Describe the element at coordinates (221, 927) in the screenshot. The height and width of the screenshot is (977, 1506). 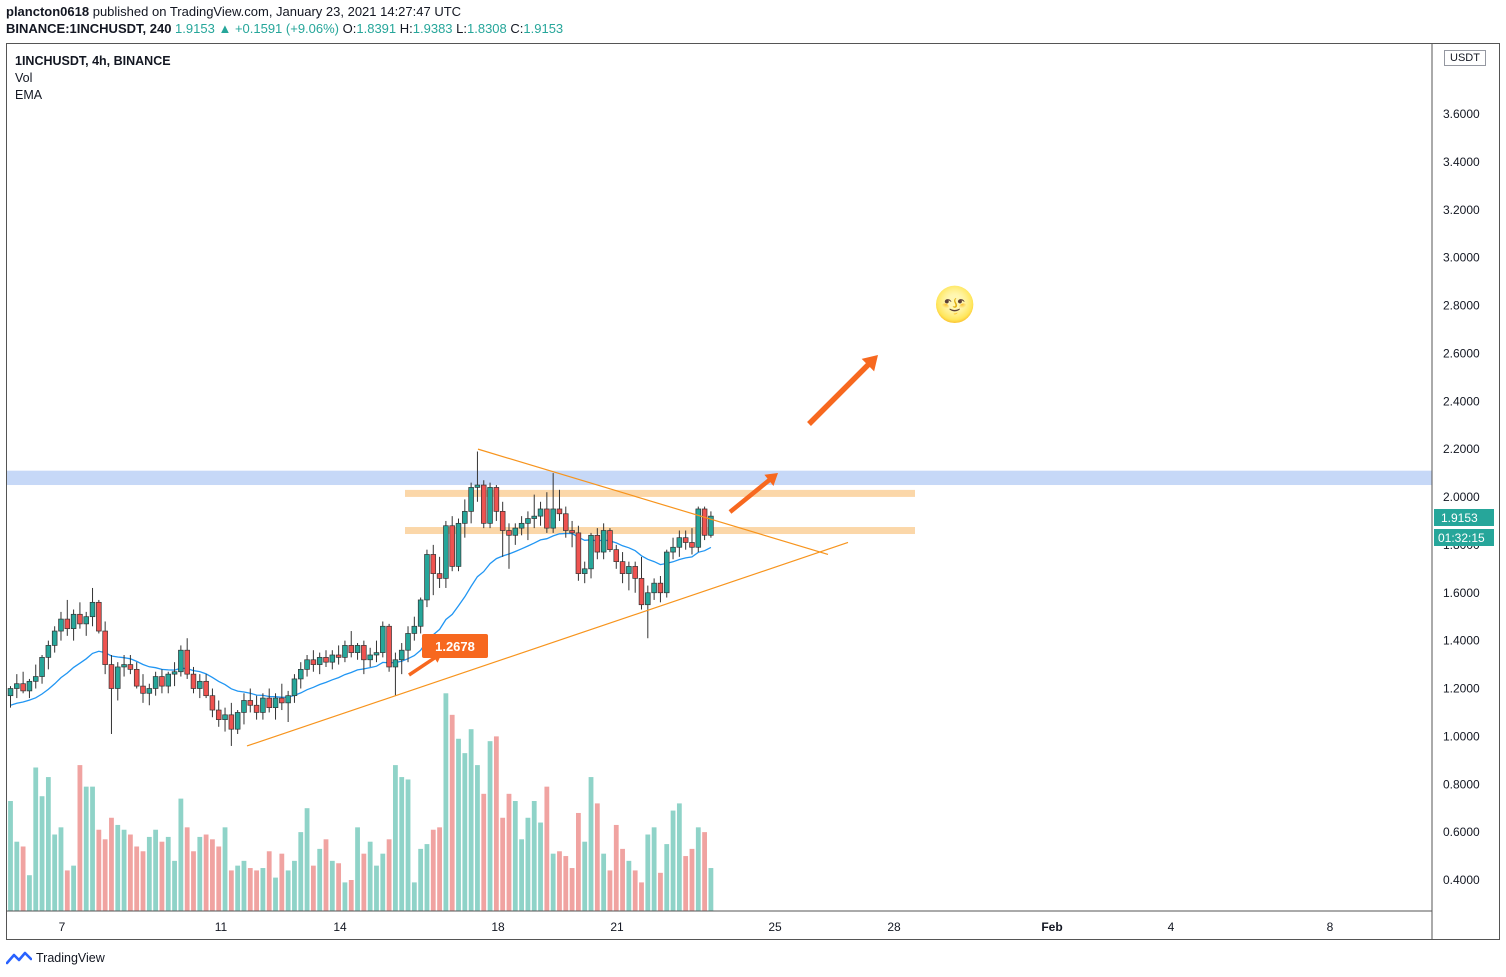
I see `time-tick-label: 11` at that location.